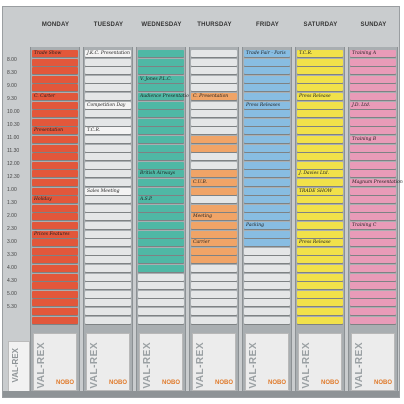 This screenshot has height=404, width=404. What do you see at coordinates (214, 243) in the screenshot?
I see `schedule-card: Carrier` at bounding box center [214, 243].